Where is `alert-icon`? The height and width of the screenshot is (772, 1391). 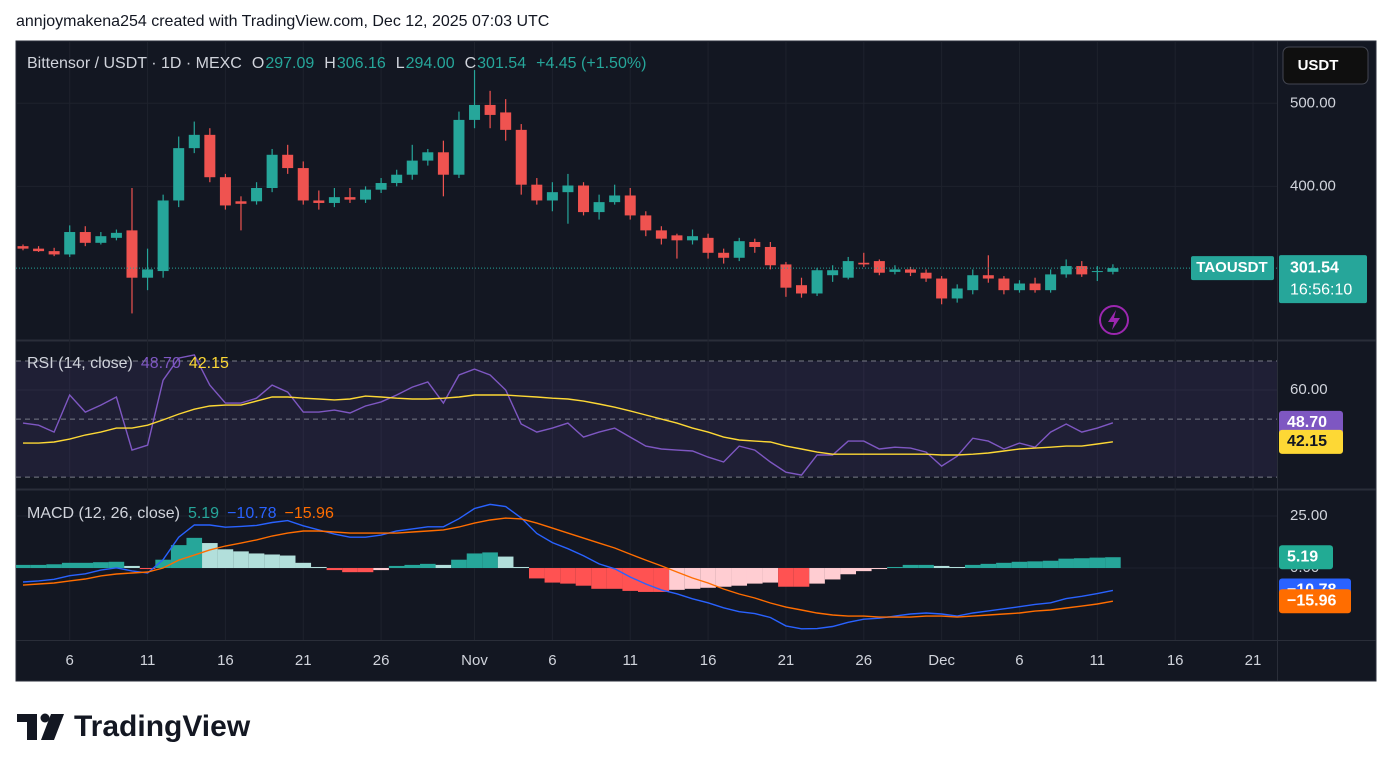
alert-icon is located at coordinates (1114, 320).